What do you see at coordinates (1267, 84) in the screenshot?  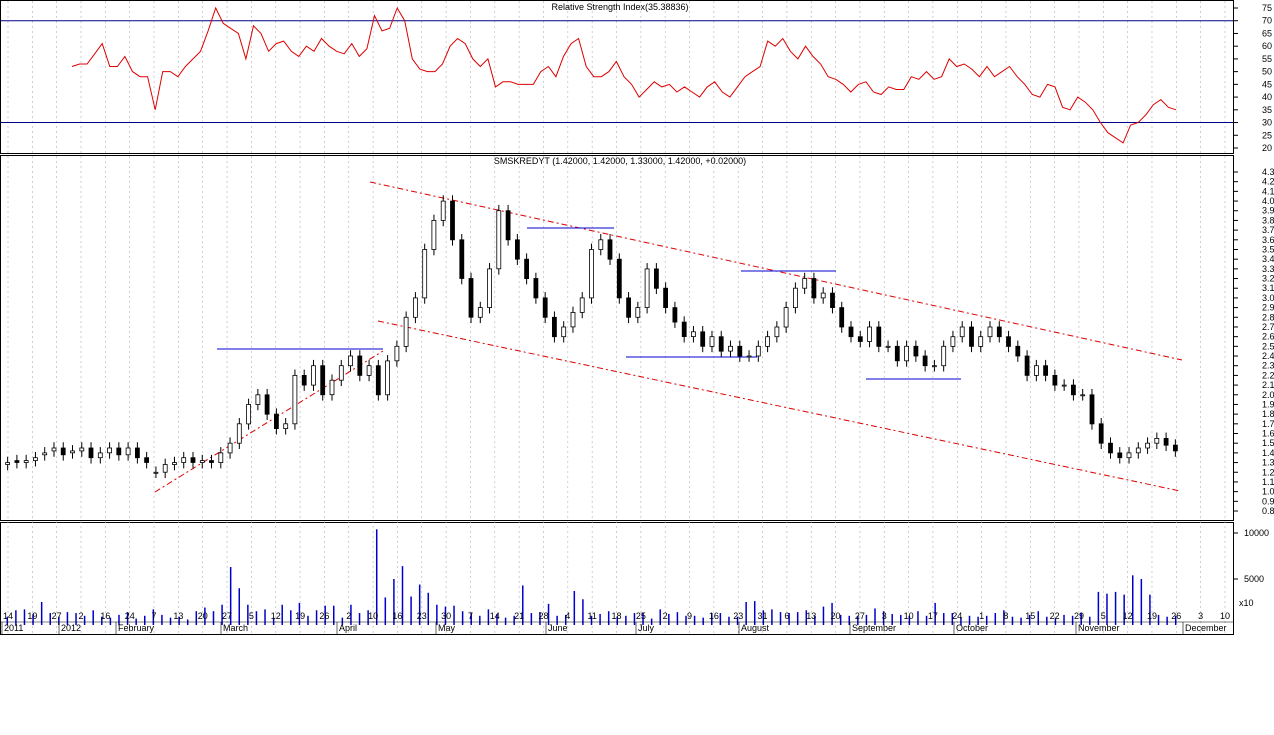 I see `rsi-tick-label: 45` at bounding box center [1267, 84].